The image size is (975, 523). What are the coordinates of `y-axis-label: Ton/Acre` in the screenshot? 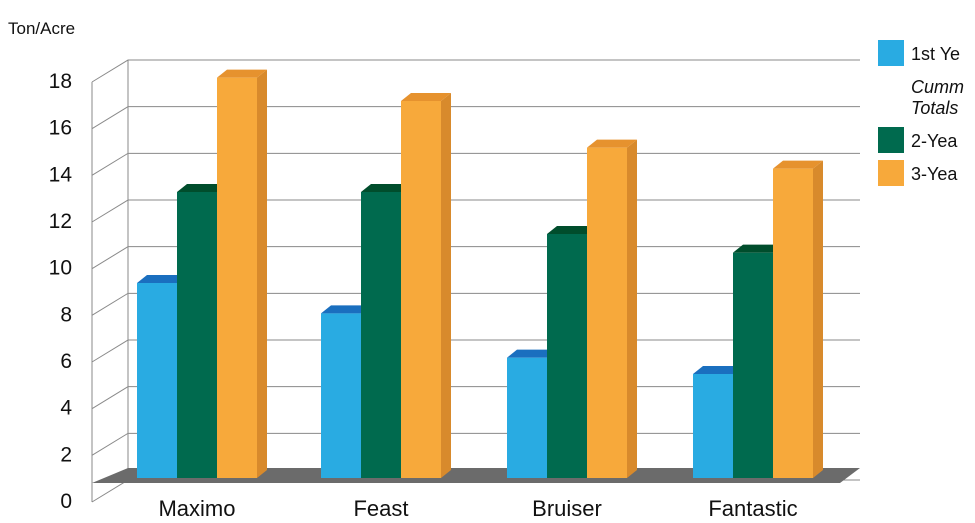 It's located at (41, 28).